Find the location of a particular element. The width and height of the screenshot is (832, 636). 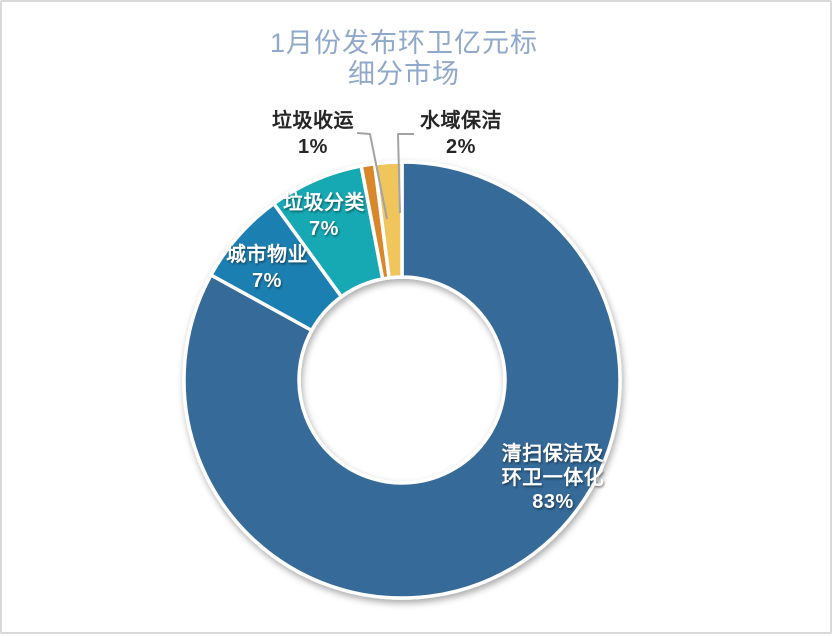

slice-label-5-line-2: 2% is located at coordinates (461, 147).